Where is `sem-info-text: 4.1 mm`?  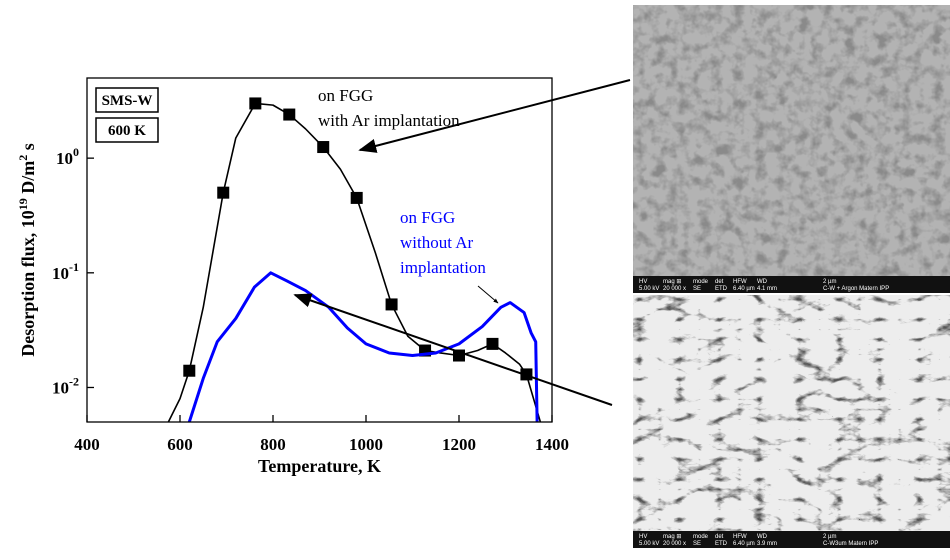 sem-info-text: 4.1 mm is located at coordinates (767, 289).